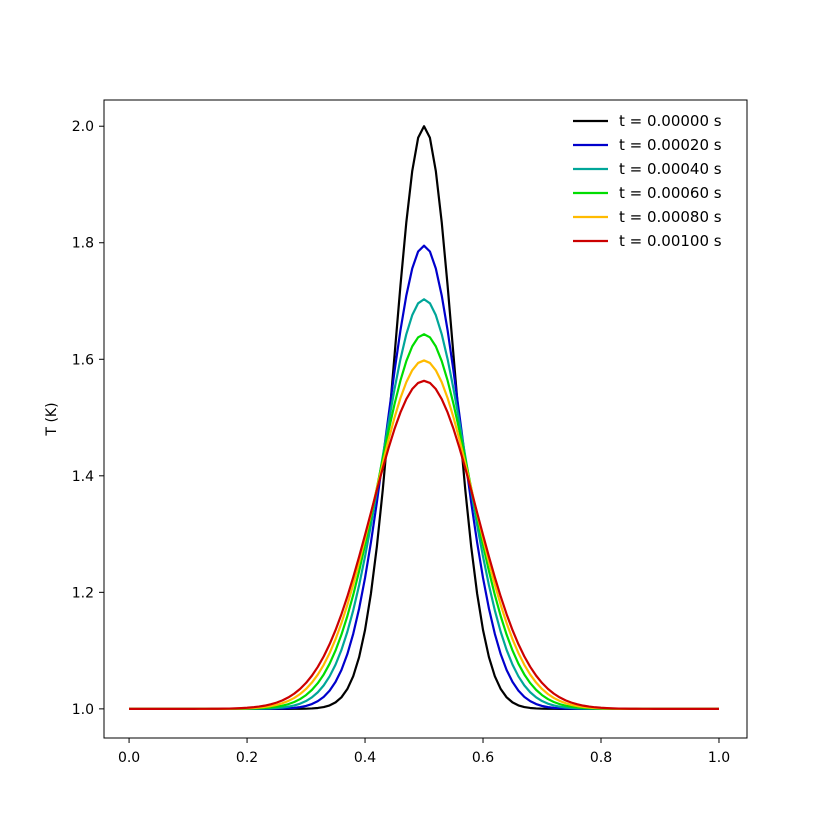 The height and width of the screenshot is (830, 830). I want to click on x-tick-label: 0.8, so click(601, 758).